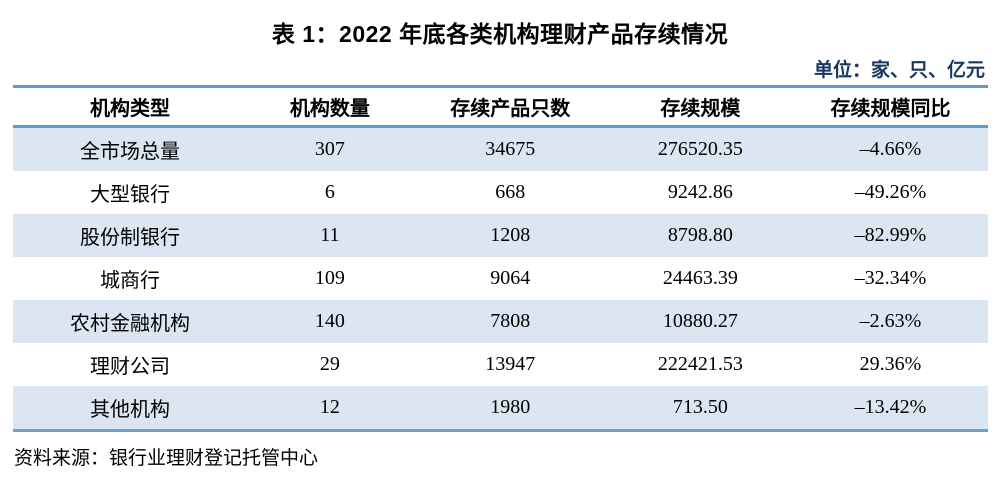 The height and width of the screenshot is (489, 1000). What do you see at coordinates (330, 235) in the screenshot?
I see `value-cell: 11` at bounding box center [330, 235].